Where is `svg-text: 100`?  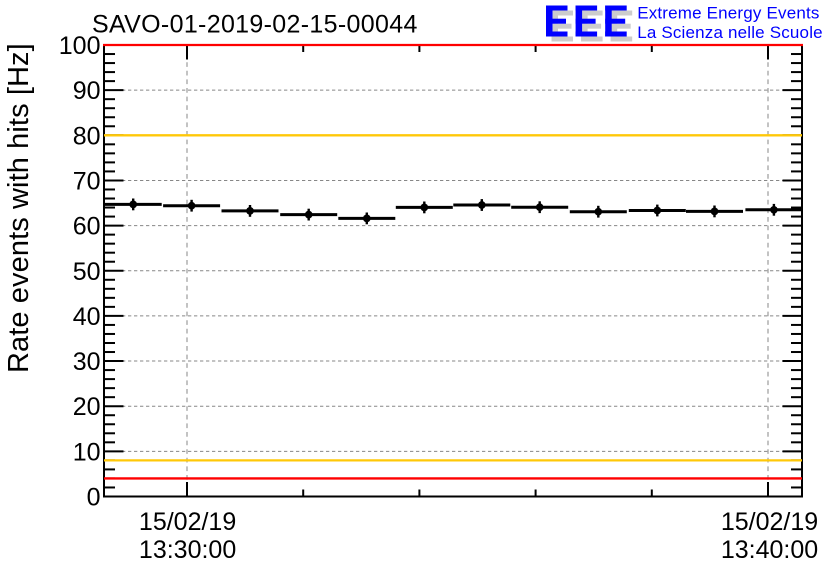
svg-text: 100 is located at coordinates (80, 46).